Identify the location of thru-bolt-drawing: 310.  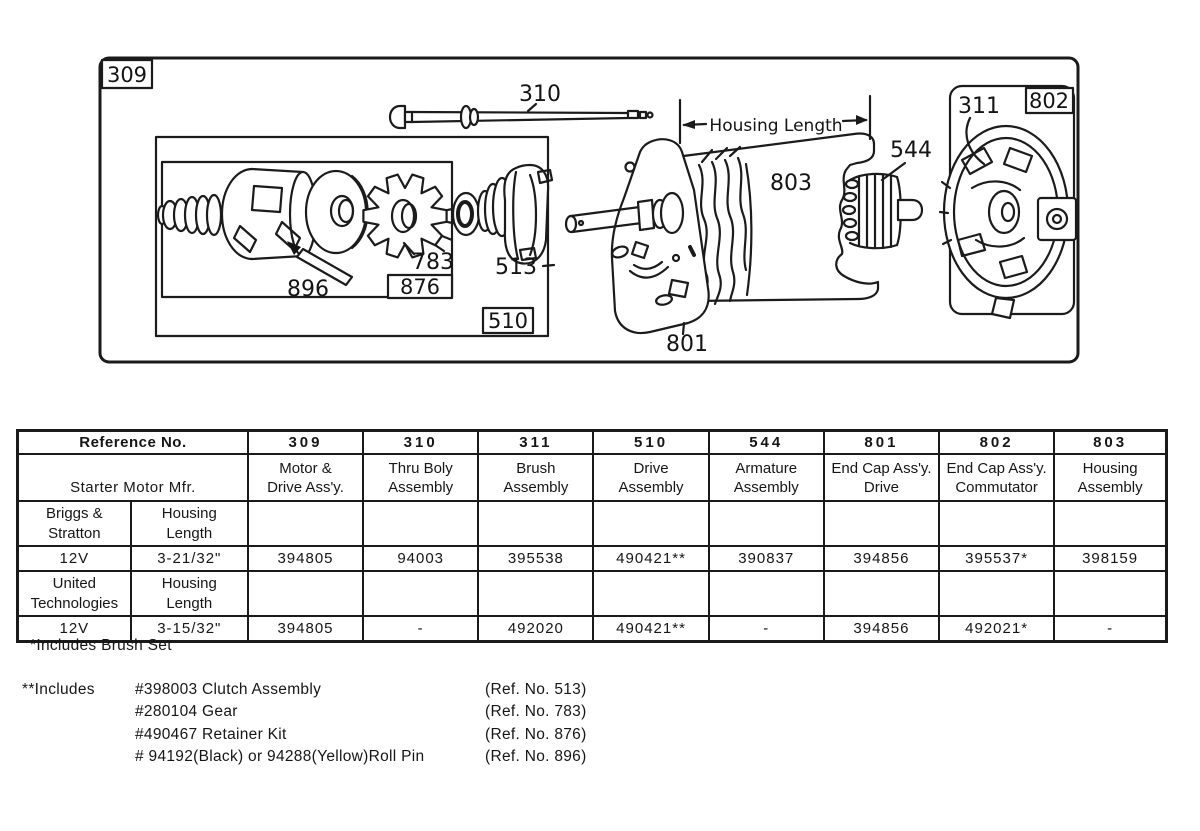
(521, 106).